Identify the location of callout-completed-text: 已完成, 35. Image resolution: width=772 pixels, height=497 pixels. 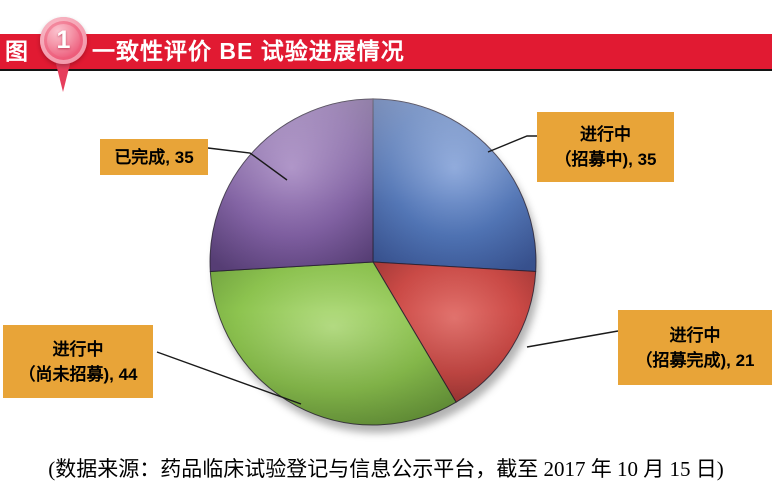
(154, 157).